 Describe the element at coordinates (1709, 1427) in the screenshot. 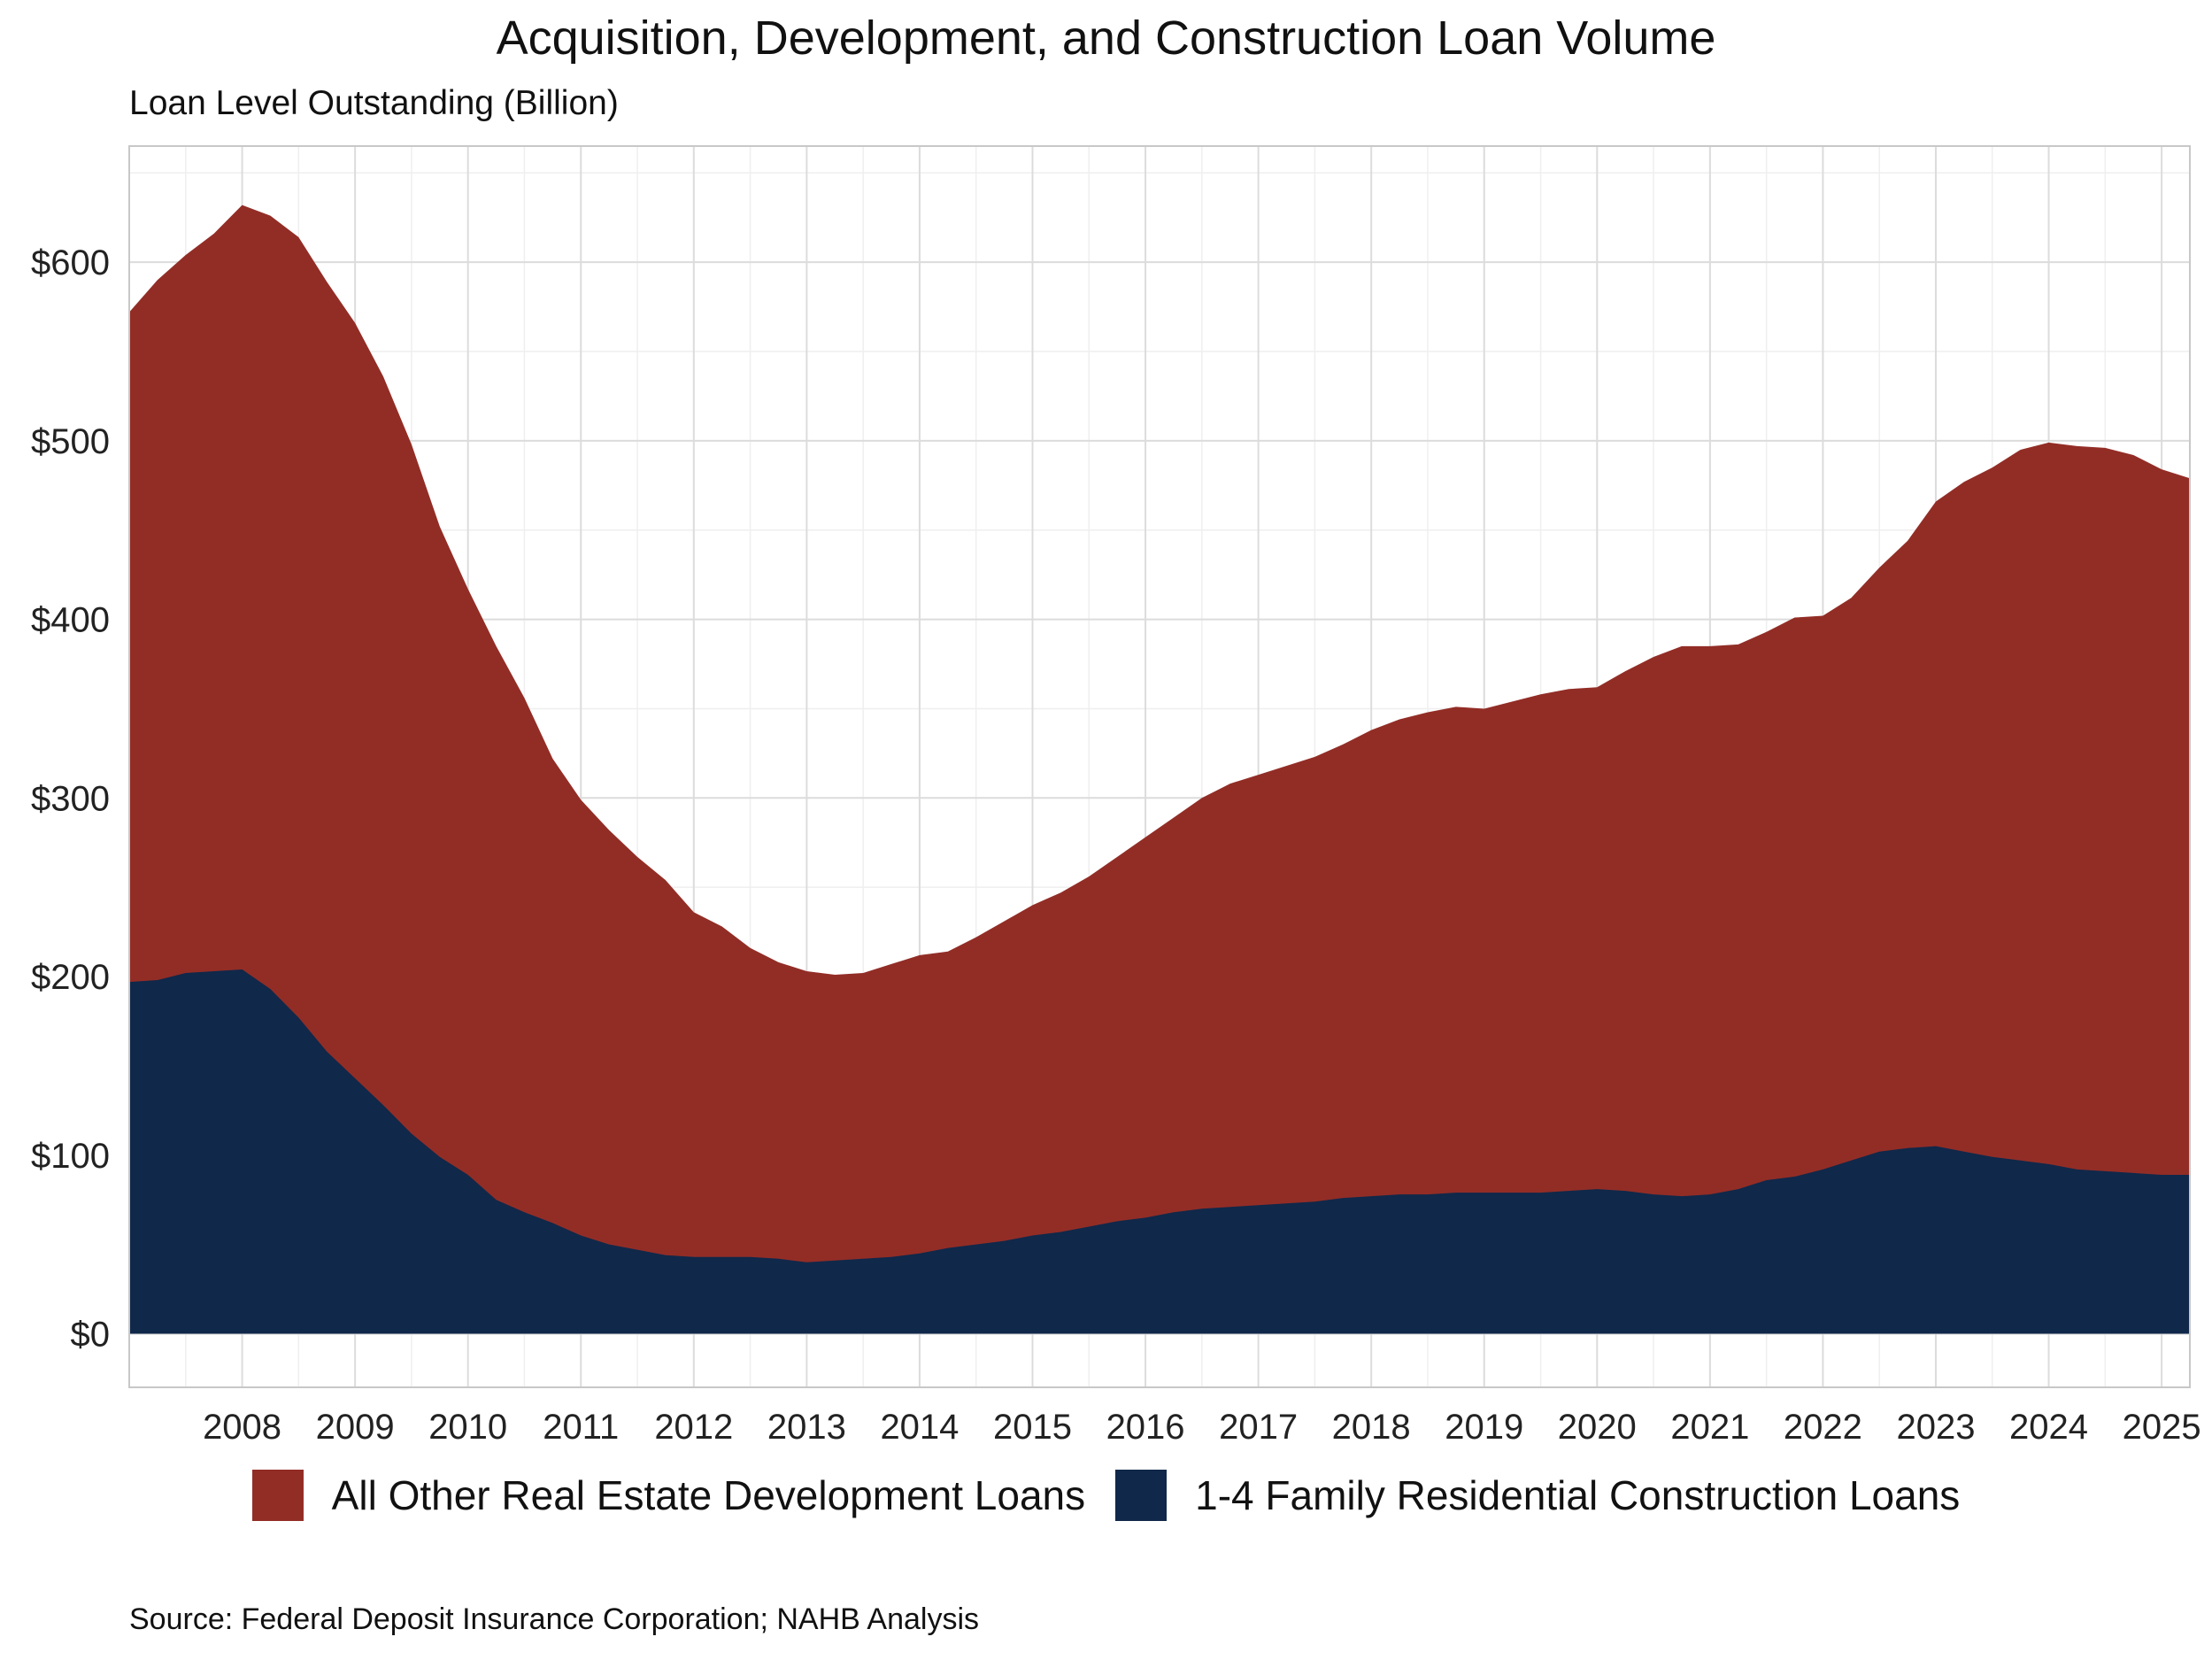

I see `x-tick-label: 2021` at that location.